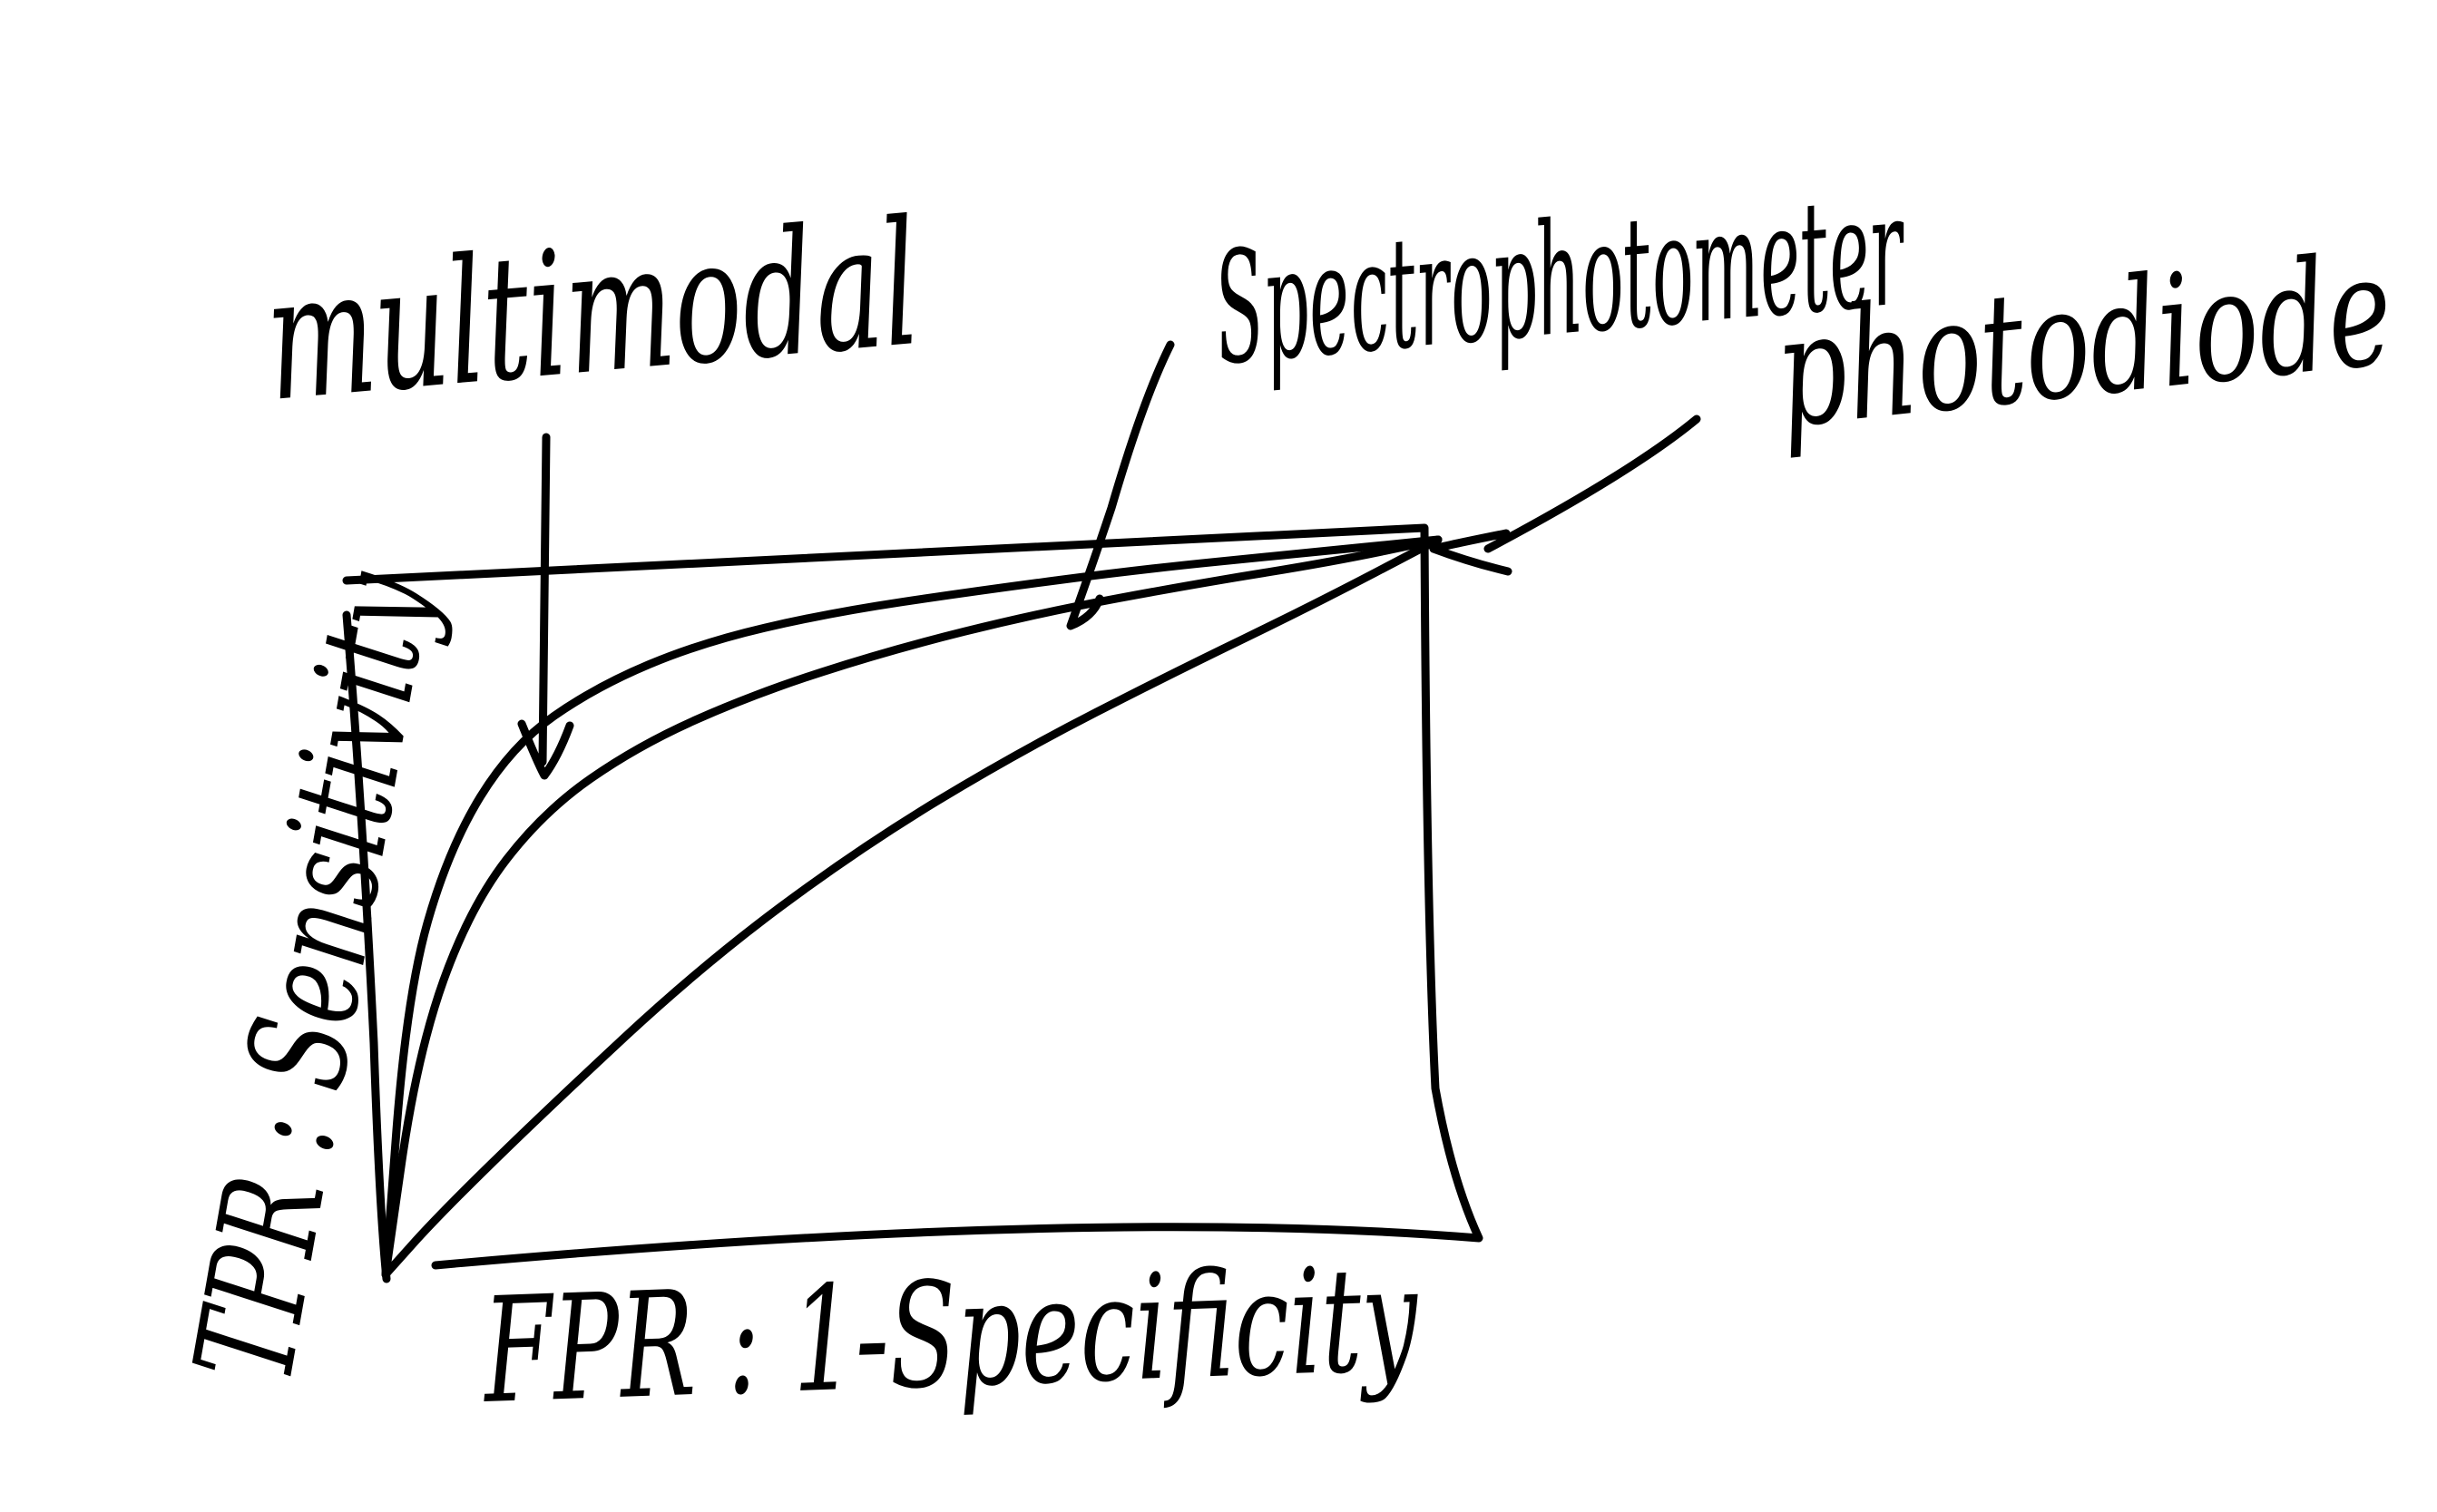 The height and width of the screenshot is (1512, 2437). What do you see at coordinates (545, 606) in the screenshot?
I see `multimodal-arrow` at bounding box center [545, 606].